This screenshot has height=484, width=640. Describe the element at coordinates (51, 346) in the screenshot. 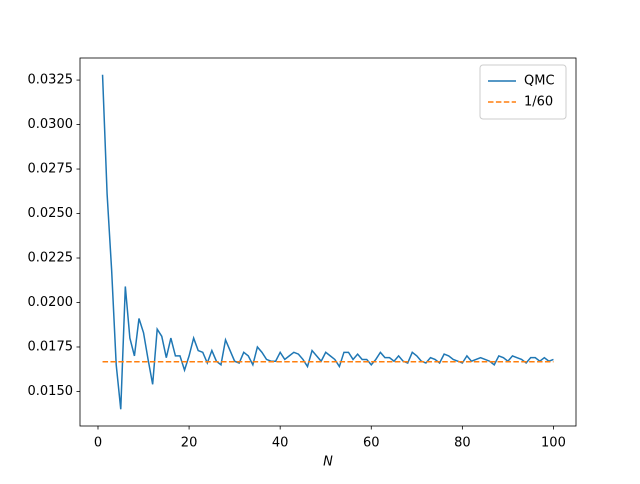

I see `y-tick-label: 0.0175` at that location.